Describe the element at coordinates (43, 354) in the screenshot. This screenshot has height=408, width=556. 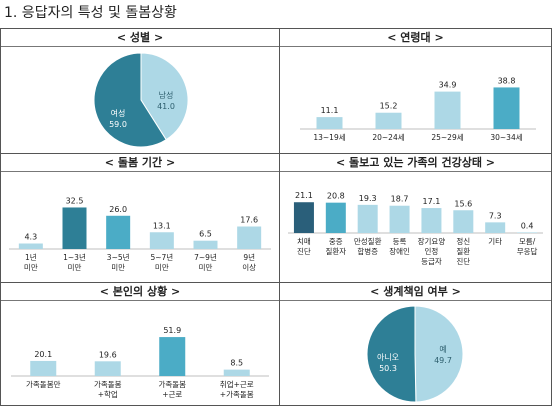
I see `data-label: 20.1` at that location.